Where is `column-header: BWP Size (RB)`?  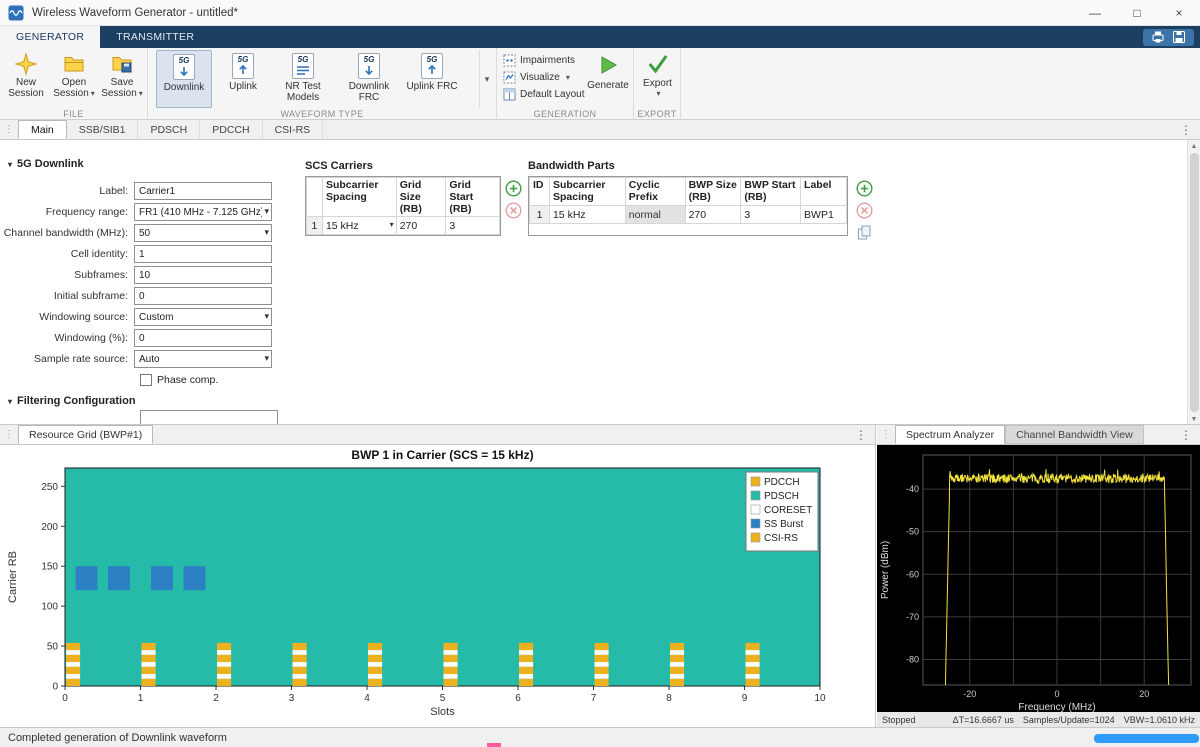 column-header: BWP Size (RB) is located at coordinates (713, 191).